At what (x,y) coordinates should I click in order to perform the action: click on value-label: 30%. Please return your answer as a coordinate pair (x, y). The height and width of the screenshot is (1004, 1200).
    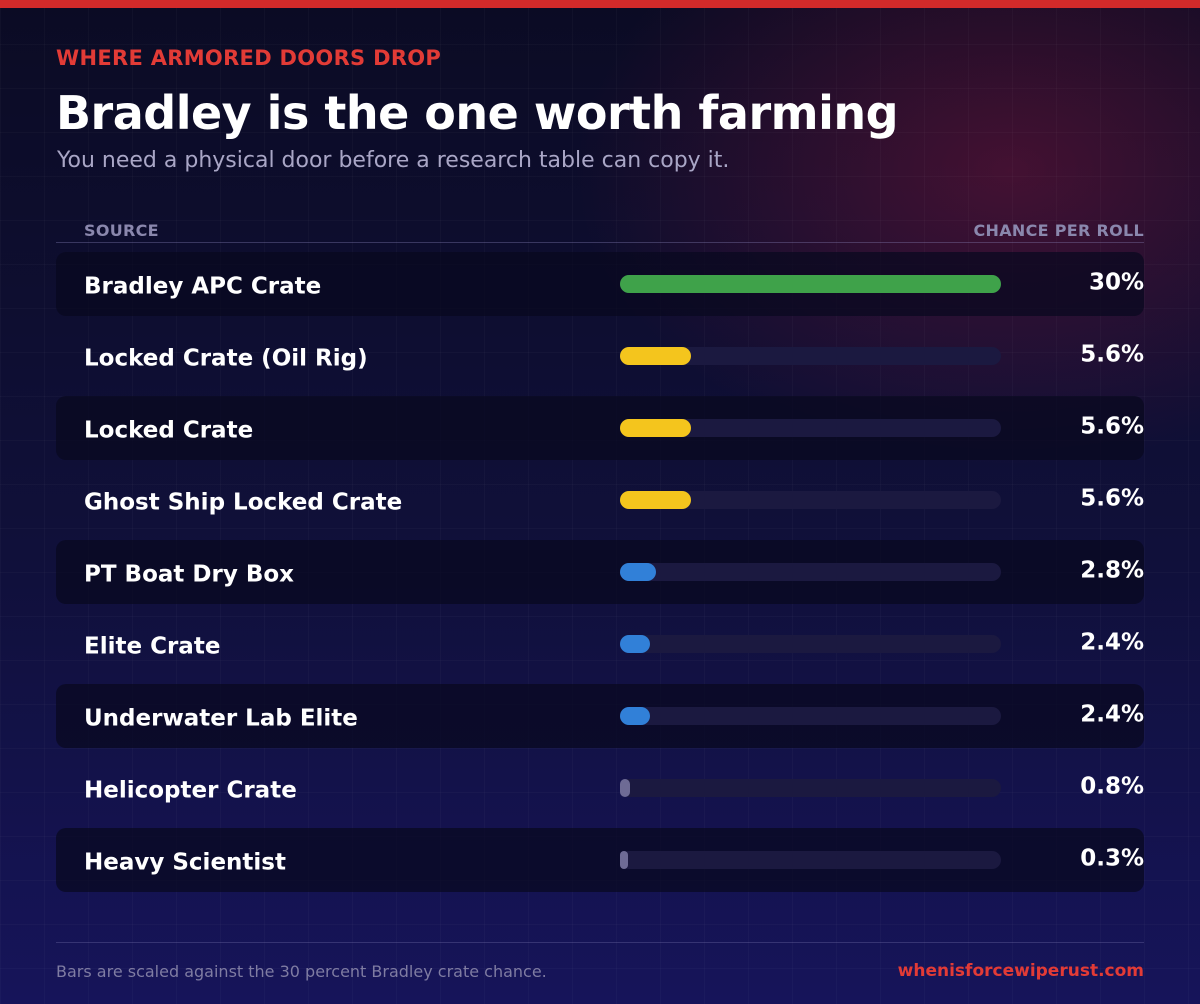
    Looking at the image, I should click on (1116, 282).